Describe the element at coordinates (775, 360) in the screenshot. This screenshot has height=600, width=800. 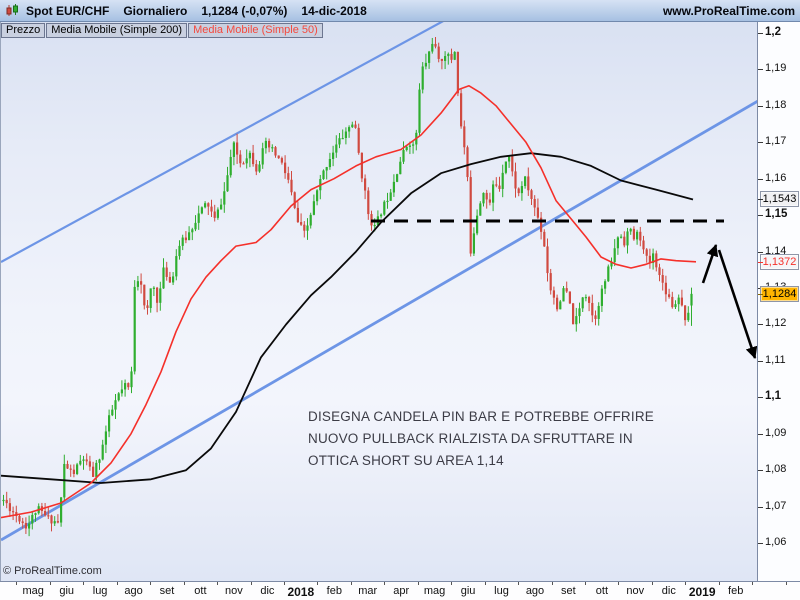
I see `y-tick-label: 1,11` at that location.